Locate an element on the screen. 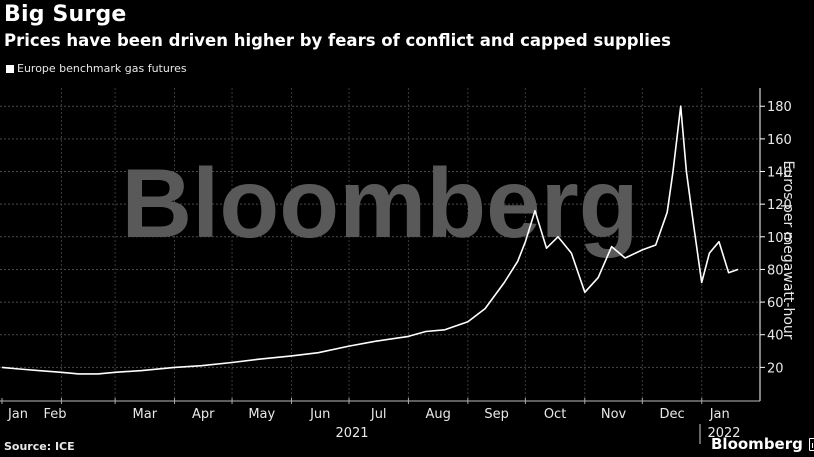 The image size is (814, 457). legend: Europe benchmark gas futures is located at coordinates (96, 68).